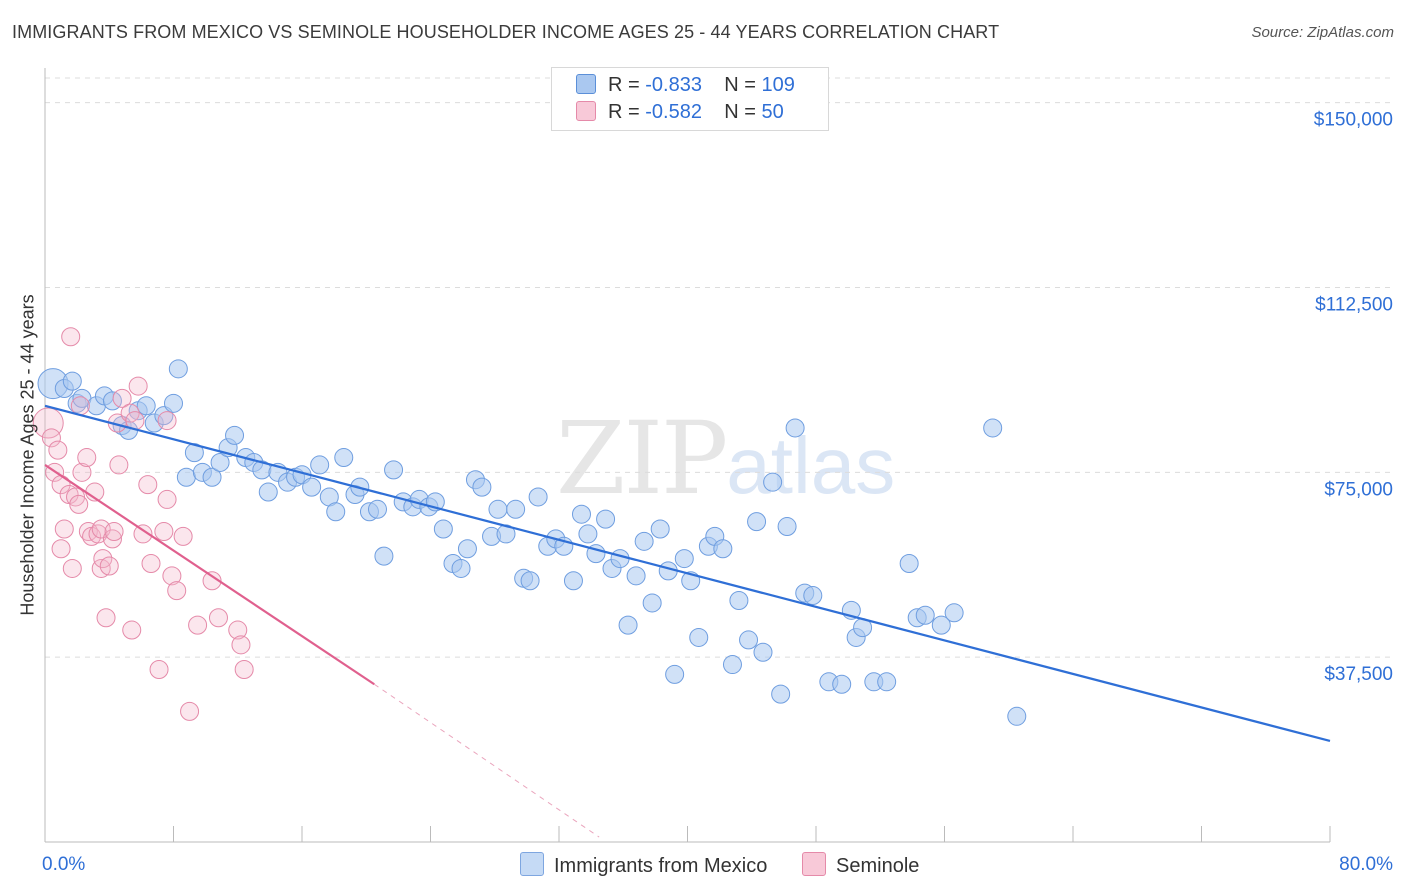  I want to click on watermark: ZIPatlas, so click(725, 458).